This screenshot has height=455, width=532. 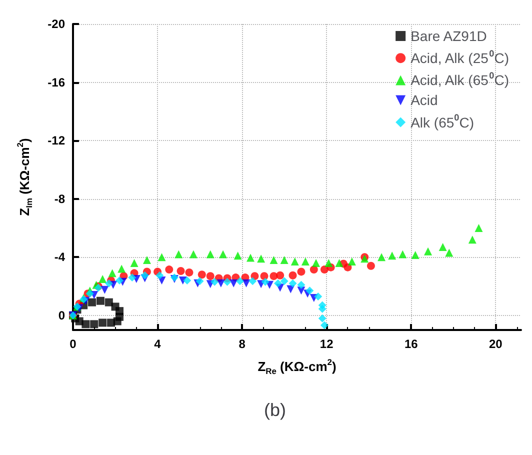 I want to click on y-tick-label: -20, so click(x=57, y=24).